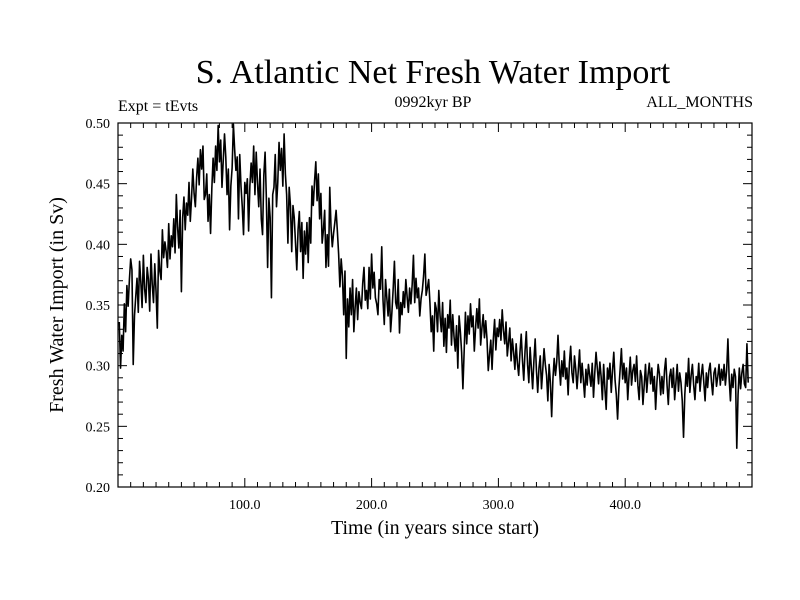  I want to click on x-tick-label: 300.0, so click(499, 505).